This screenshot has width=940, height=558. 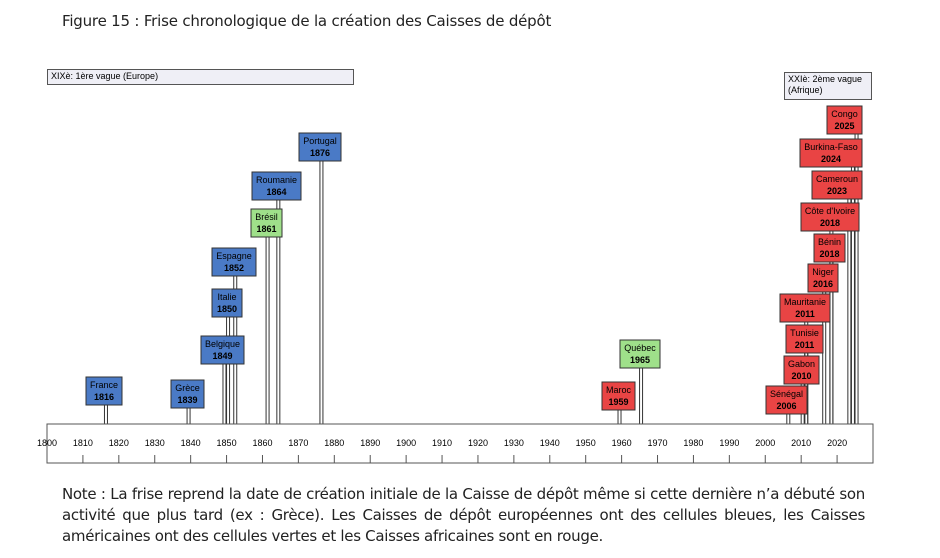 I want to click on event-year: 2006, so click(x=786, y=406).